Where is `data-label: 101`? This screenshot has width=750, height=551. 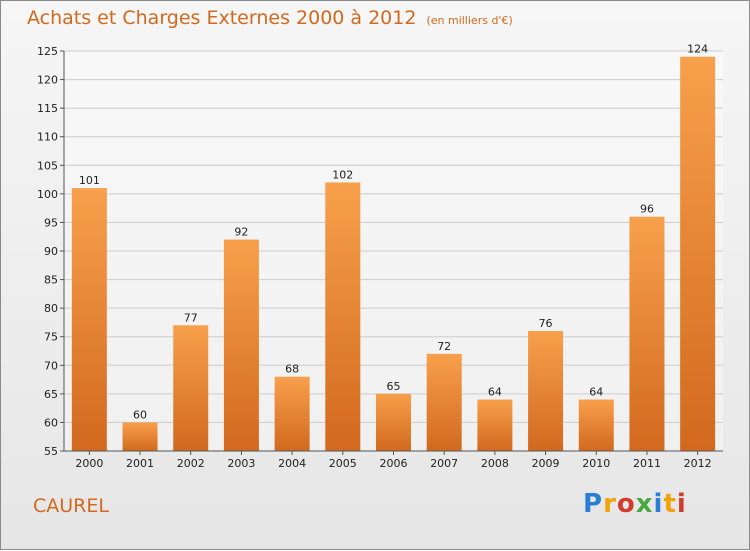
data-label: 101 is located at coordinates (89, 180).